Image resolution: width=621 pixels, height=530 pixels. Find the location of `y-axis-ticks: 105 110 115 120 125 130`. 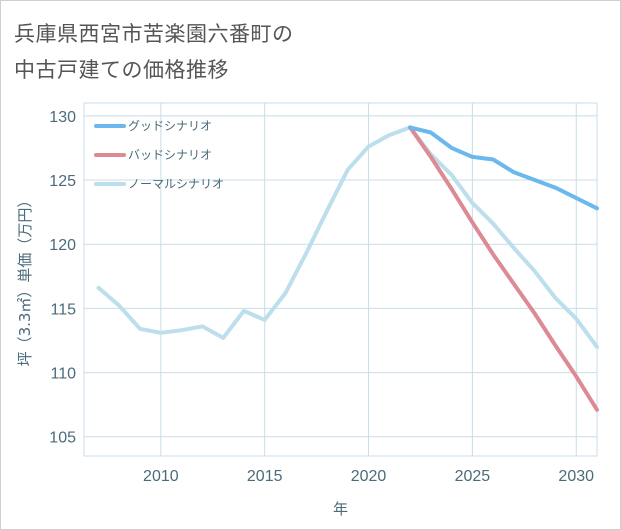

y-axis-ticks: 105 110 115 120 125 130 is located at coordinates (62, 278).